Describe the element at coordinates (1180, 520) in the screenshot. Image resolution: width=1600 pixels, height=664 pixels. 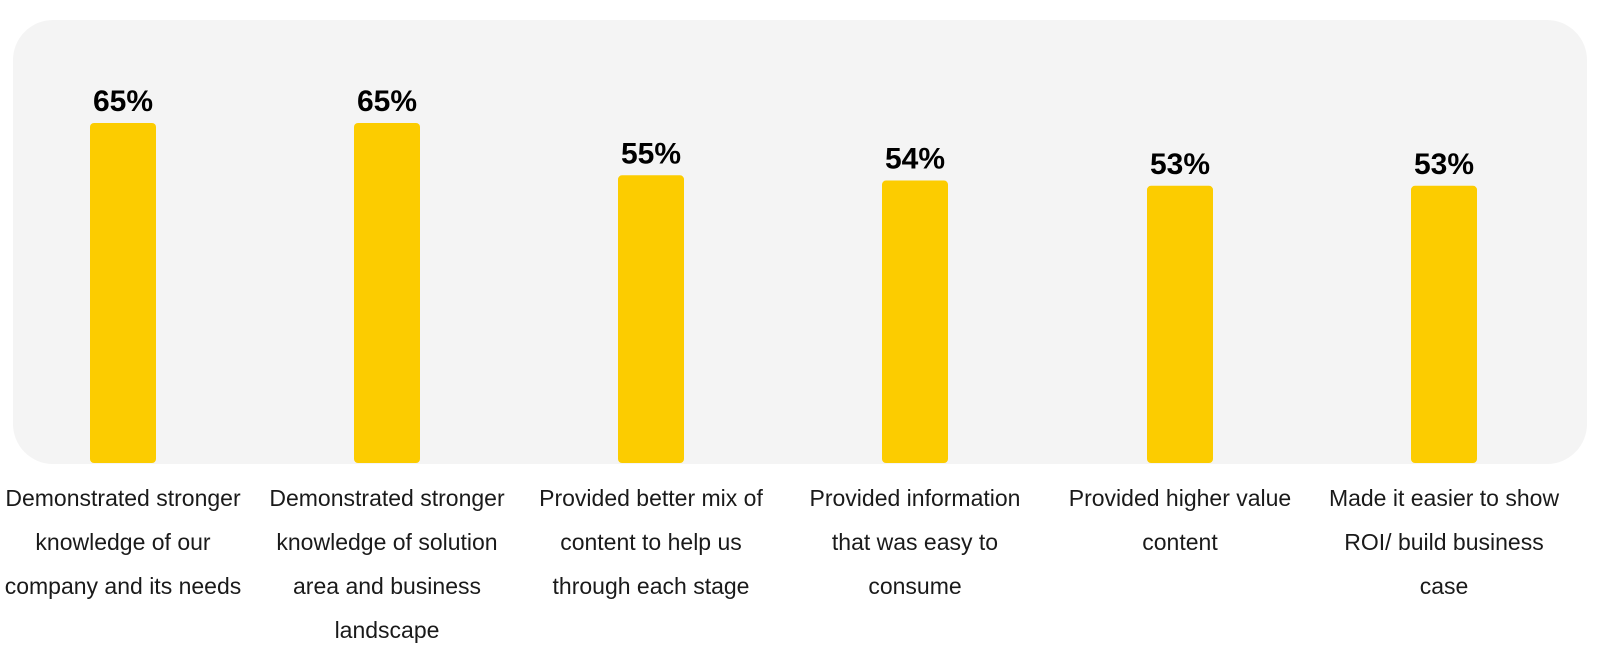
I see `category-label: Provided higher value content` at that location.